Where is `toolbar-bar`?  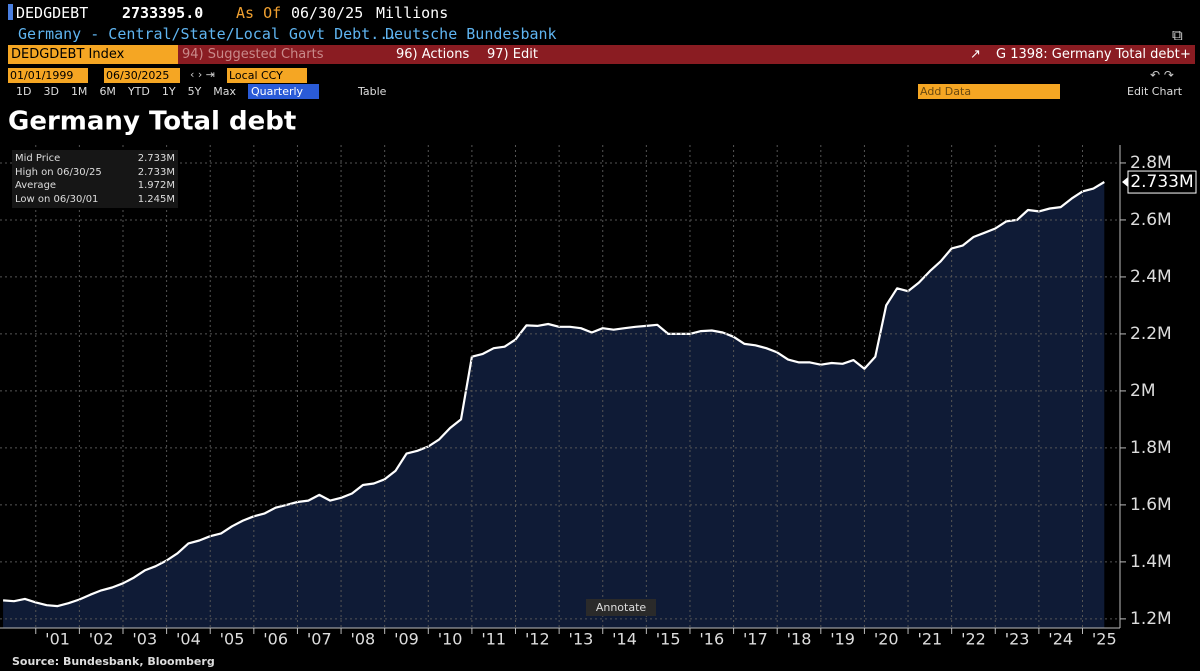
toolbar-bar is located at coordinates (601, 54).